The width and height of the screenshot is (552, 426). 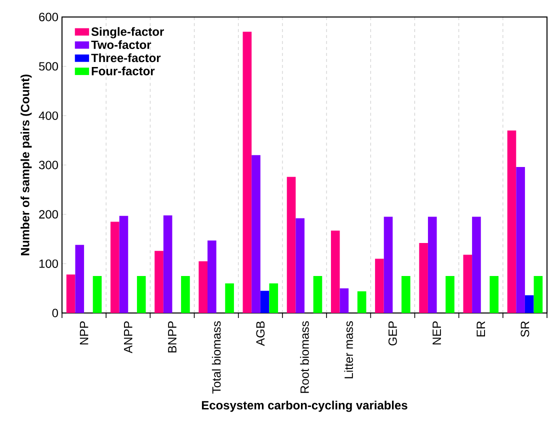 I want to click on y-tick-label: 100, so click(x=48, y=263).